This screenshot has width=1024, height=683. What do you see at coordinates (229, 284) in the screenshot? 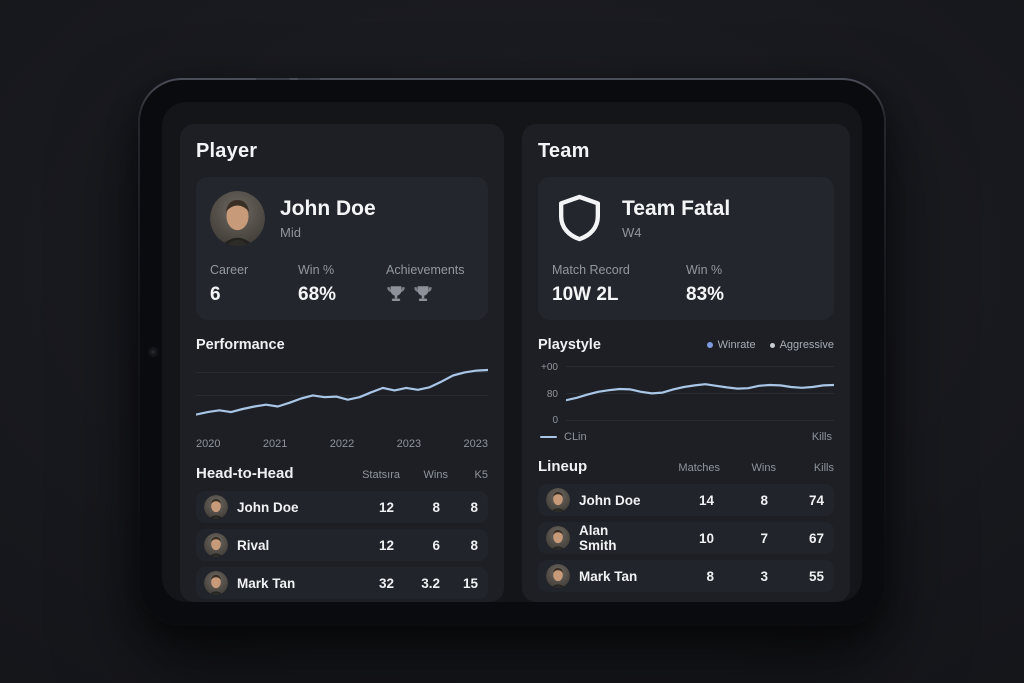
I see `stat-career: Career 6` at bounding box center [229, 284].